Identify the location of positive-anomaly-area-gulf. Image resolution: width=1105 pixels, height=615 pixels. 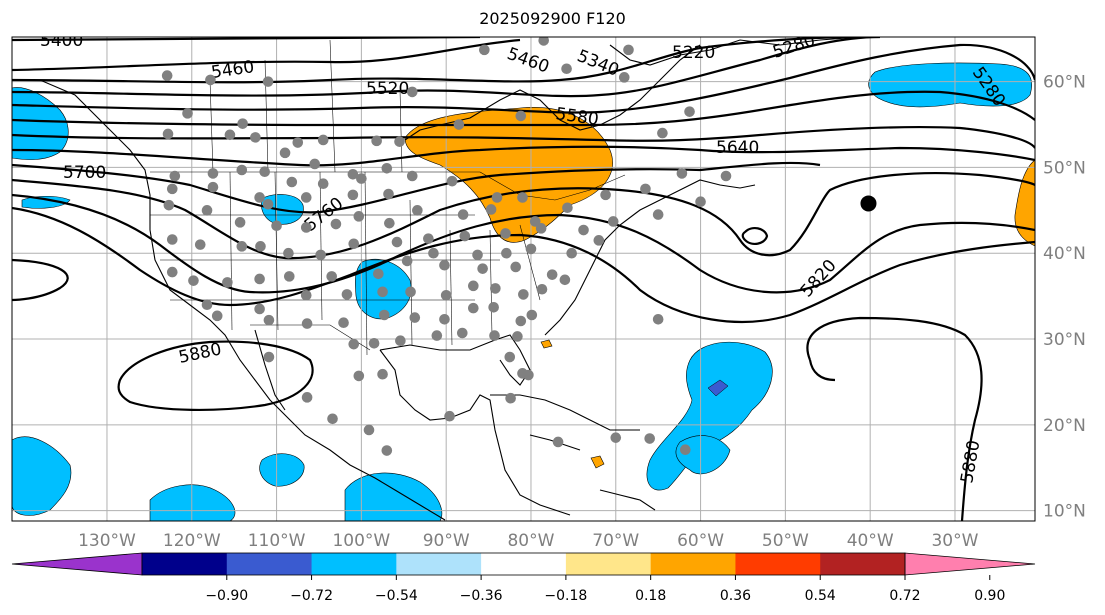
(546, 344).